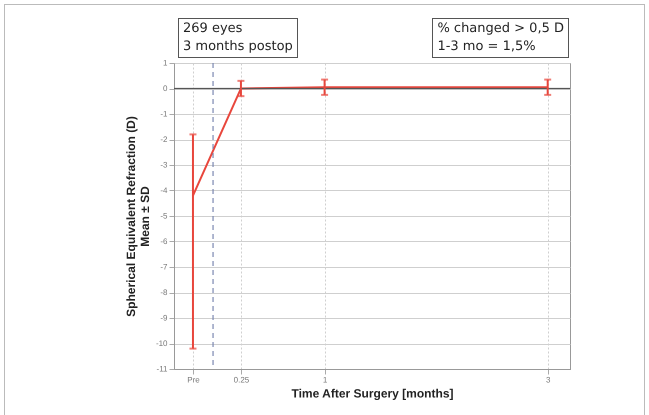  Describe the element at coordinates (193, 380) in the screenshot. I see `x-tick-label: Pre` at that location.